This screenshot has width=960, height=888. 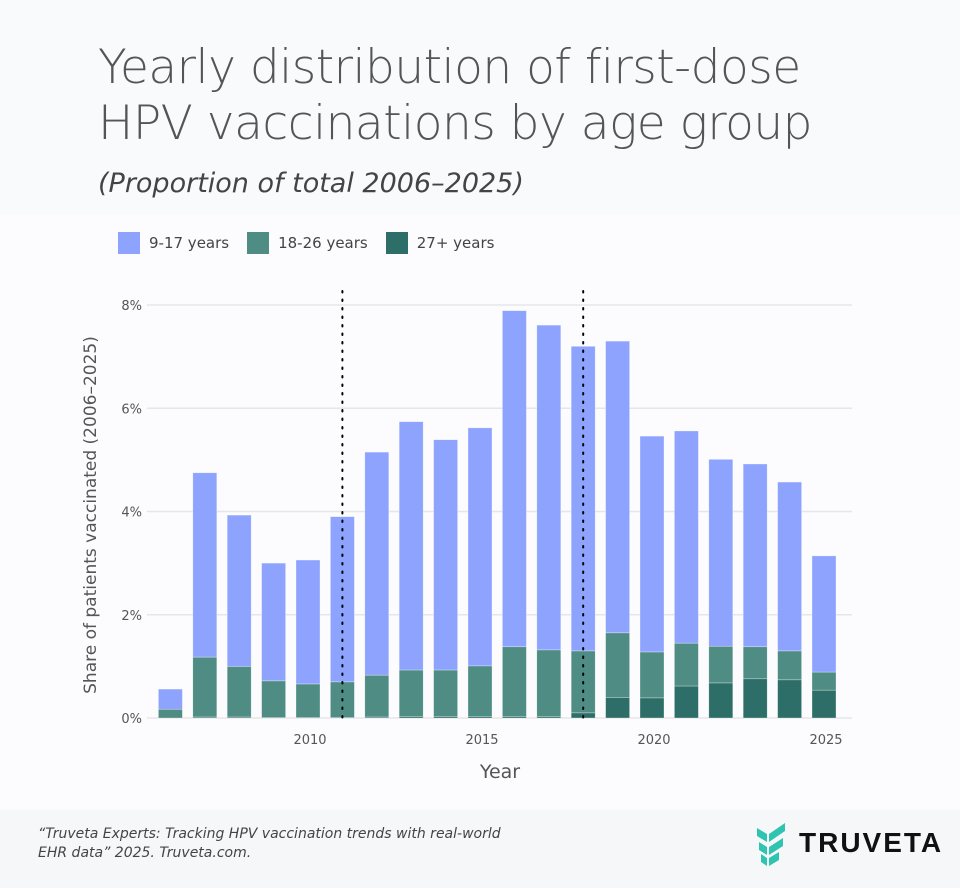 What do you see at coordinates (583, 498) in the screenshot?
I see `bar-segment-2018-9-17-years` at bounding box center [583, 498].